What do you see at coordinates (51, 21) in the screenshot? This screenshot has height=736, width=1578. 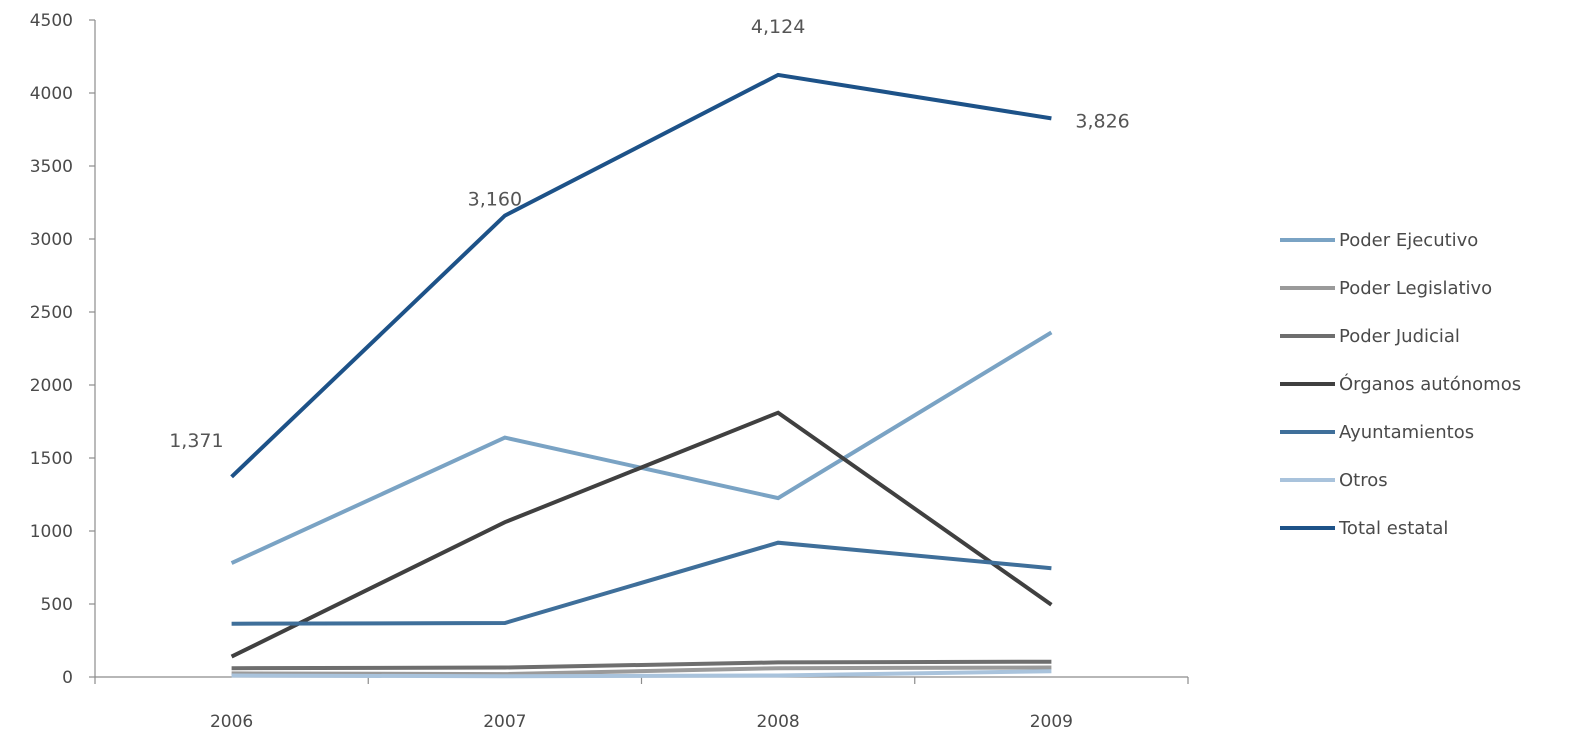 I see `y-tick-label: 4500` at bounding box center [51, 21].